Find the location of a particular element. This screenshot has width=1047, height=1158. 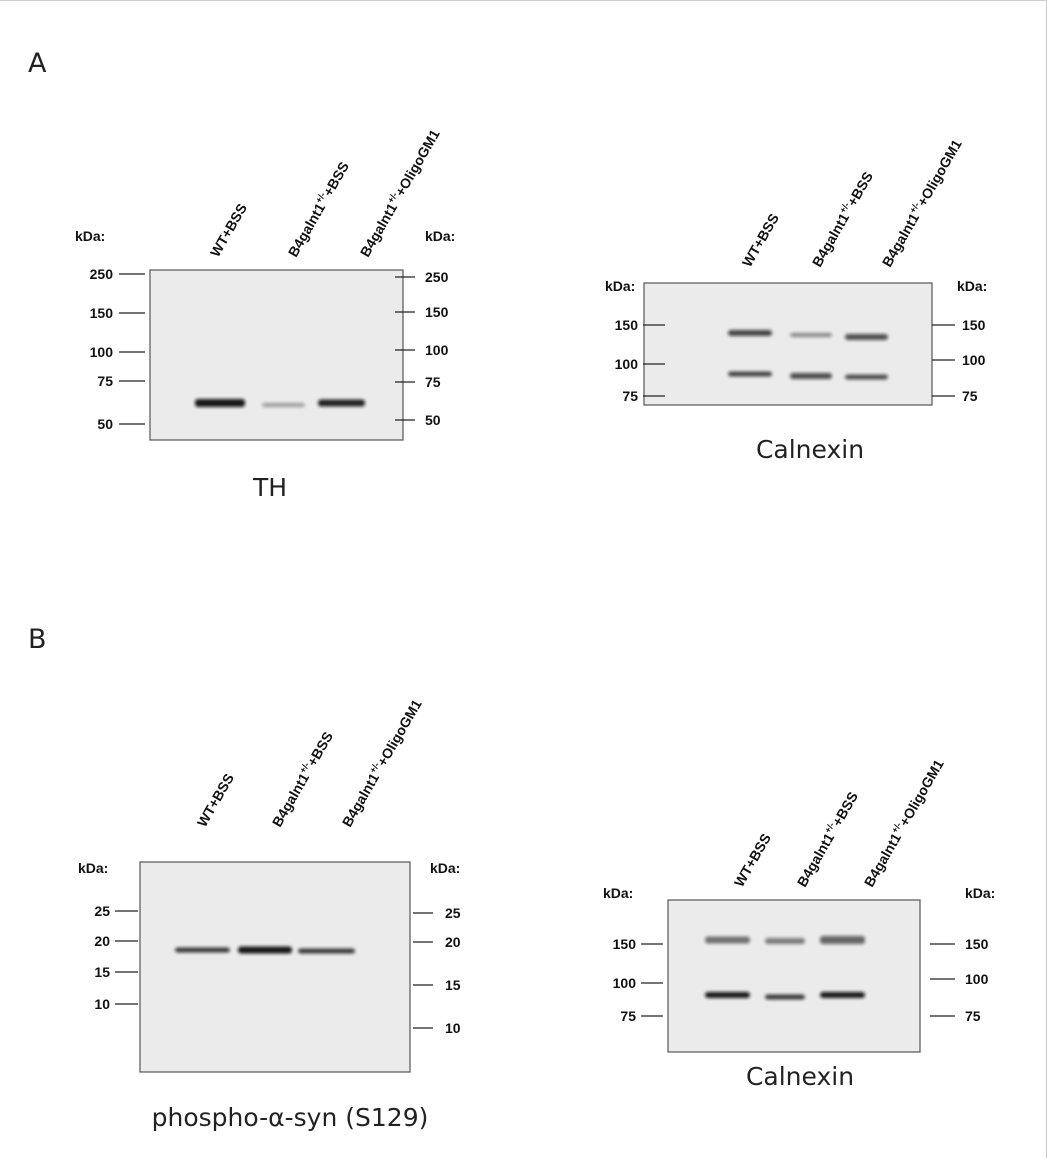

blot-caption: TH is located at coordinates (269, 487).